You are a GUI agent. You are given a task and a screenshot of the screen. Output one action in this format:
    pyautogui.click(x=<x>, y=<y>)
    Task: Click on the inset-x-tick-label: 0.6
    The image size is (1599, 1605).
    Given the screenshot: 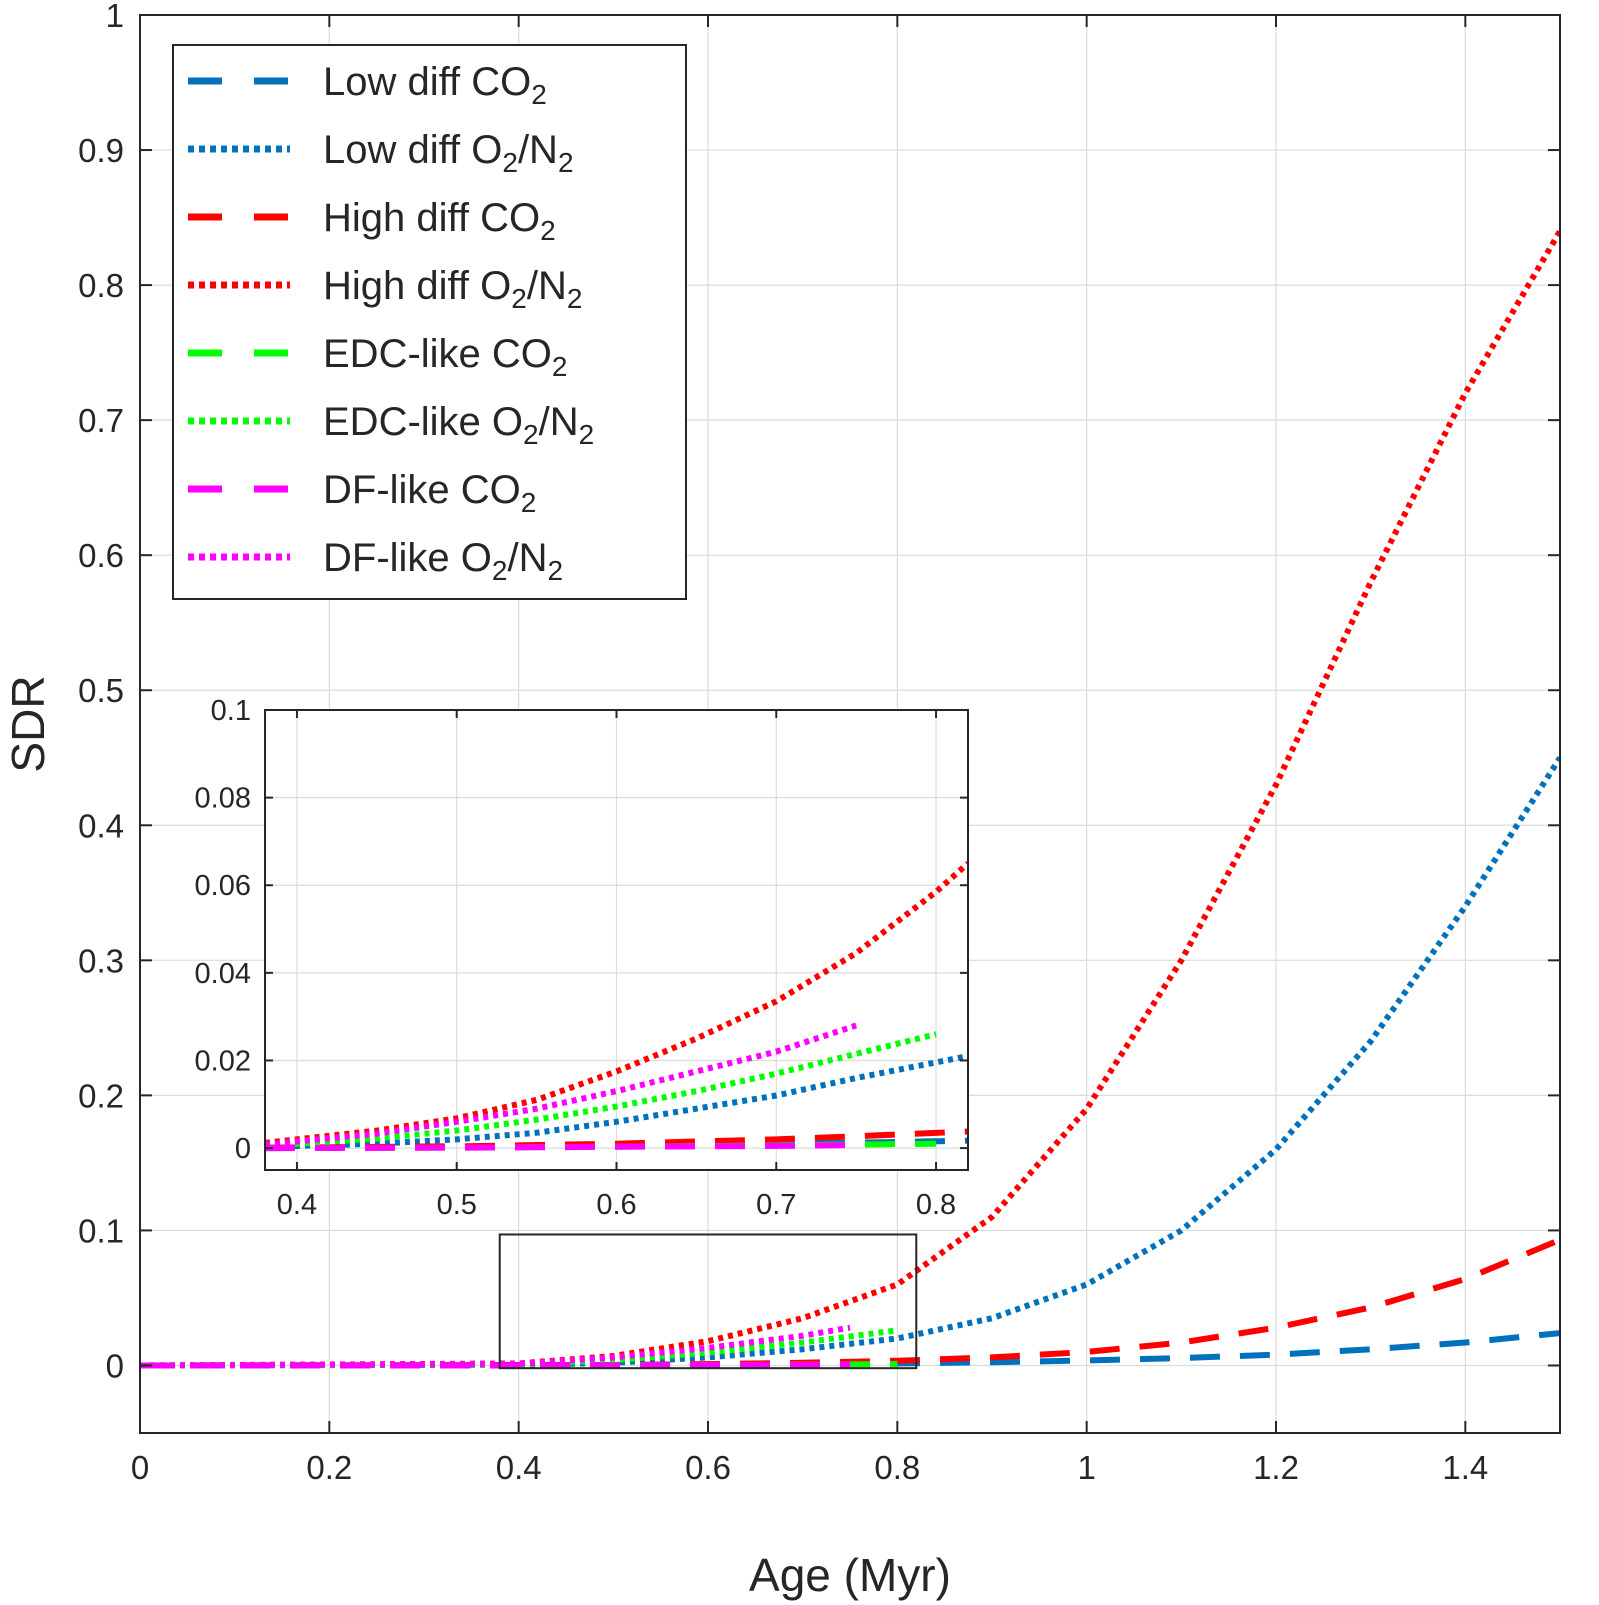 What is the action you would take?
    pyautogui.click(x=616, y=1205)
    